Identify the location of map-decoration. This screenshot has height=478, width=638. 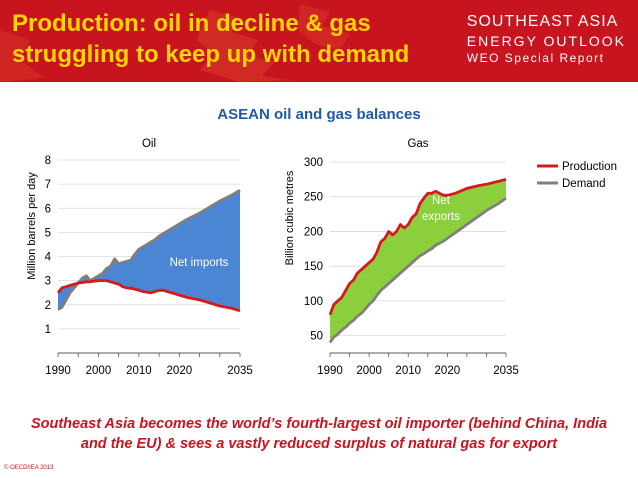
(175, 43).